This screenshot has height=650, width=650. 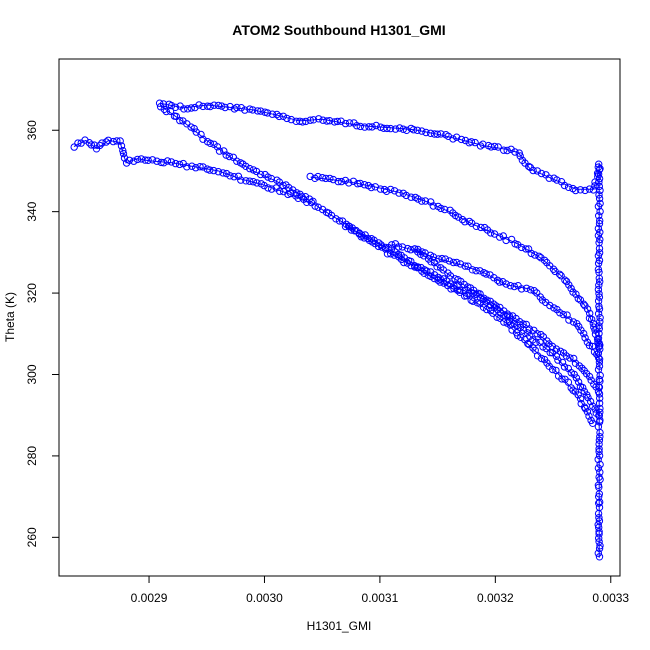 I want to click on y-tick-label: 260, so click(x=32, y=537).